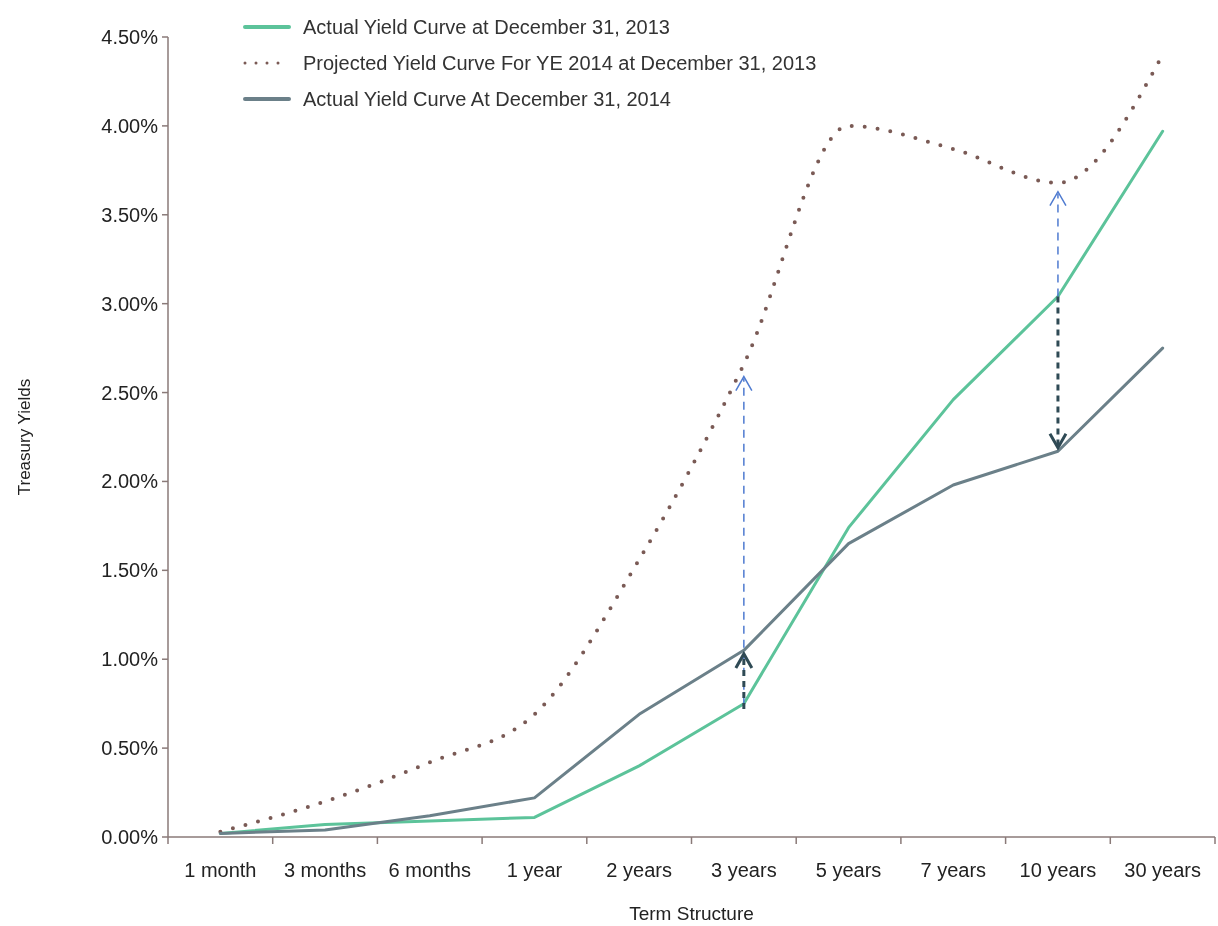  What do you see at coordinates (130, 303) in the screenshot?
I see `y-tick-label: 3.00%` at bounding box center [130, 303].